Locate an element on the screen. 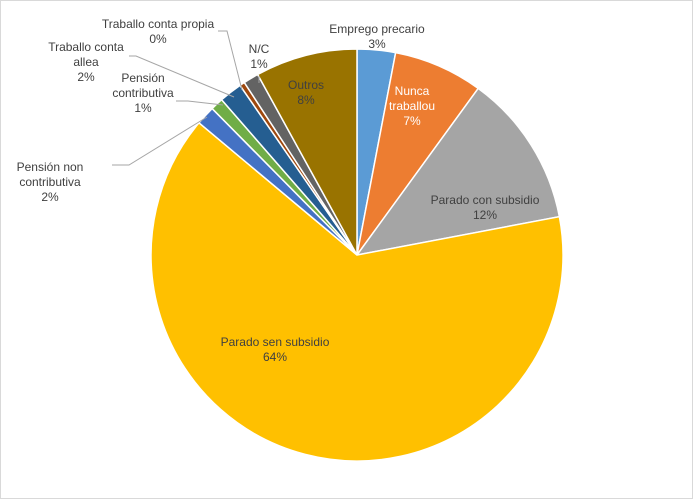 Image resolution: width=694 pixels, height=501 pixels. pie-slice-outros is located at coordinates (307, 152).